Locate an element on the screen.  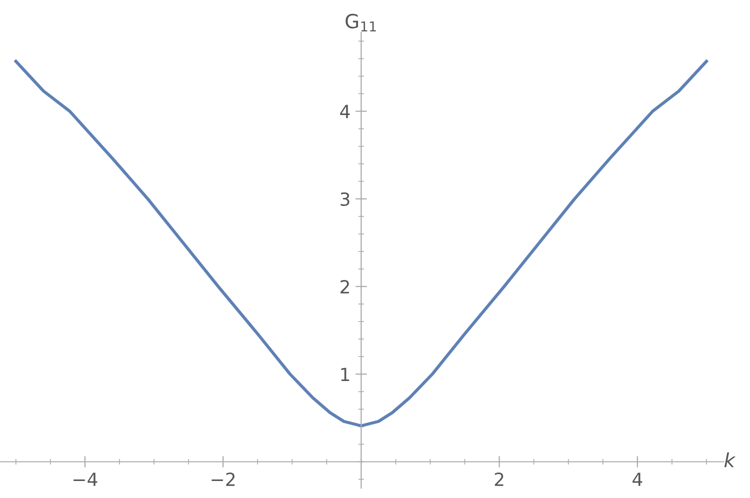
y-axis-title: G$_{11}$ is located at coordinates (361, 23).